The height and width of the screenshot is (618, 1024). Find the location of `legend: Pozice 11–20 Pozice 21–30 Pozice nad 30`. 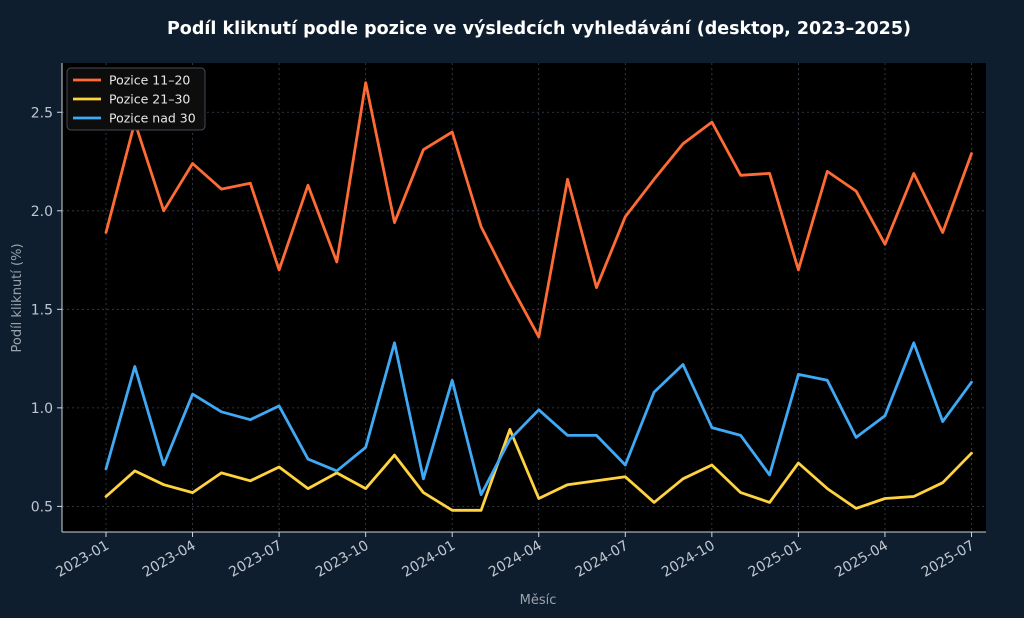

legend: Pozice 11–20 Pozice 21–30 Pozice nad 30 is located at coordinates (136, 99).